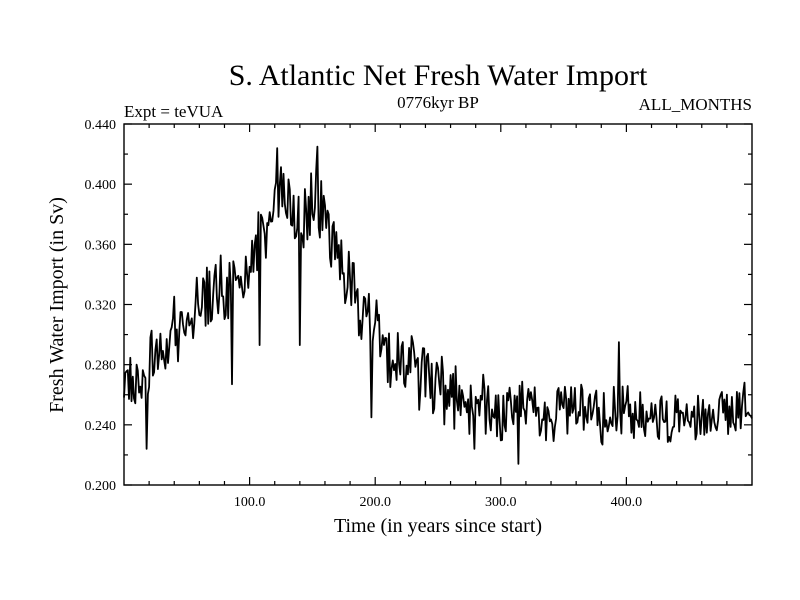  I want to click on y-tick-label: 0.200, so click(101, 486).